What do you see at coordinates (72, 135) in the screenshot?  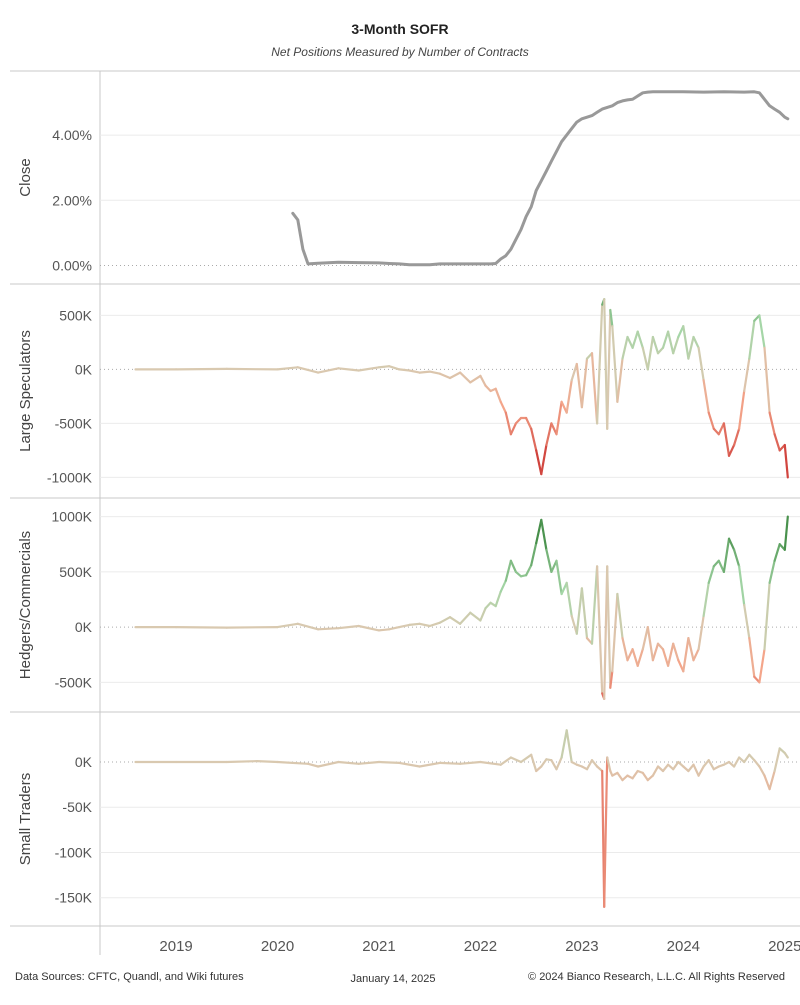 I see `y-tick-label: 4.00%` at bounding box center [72, 135].